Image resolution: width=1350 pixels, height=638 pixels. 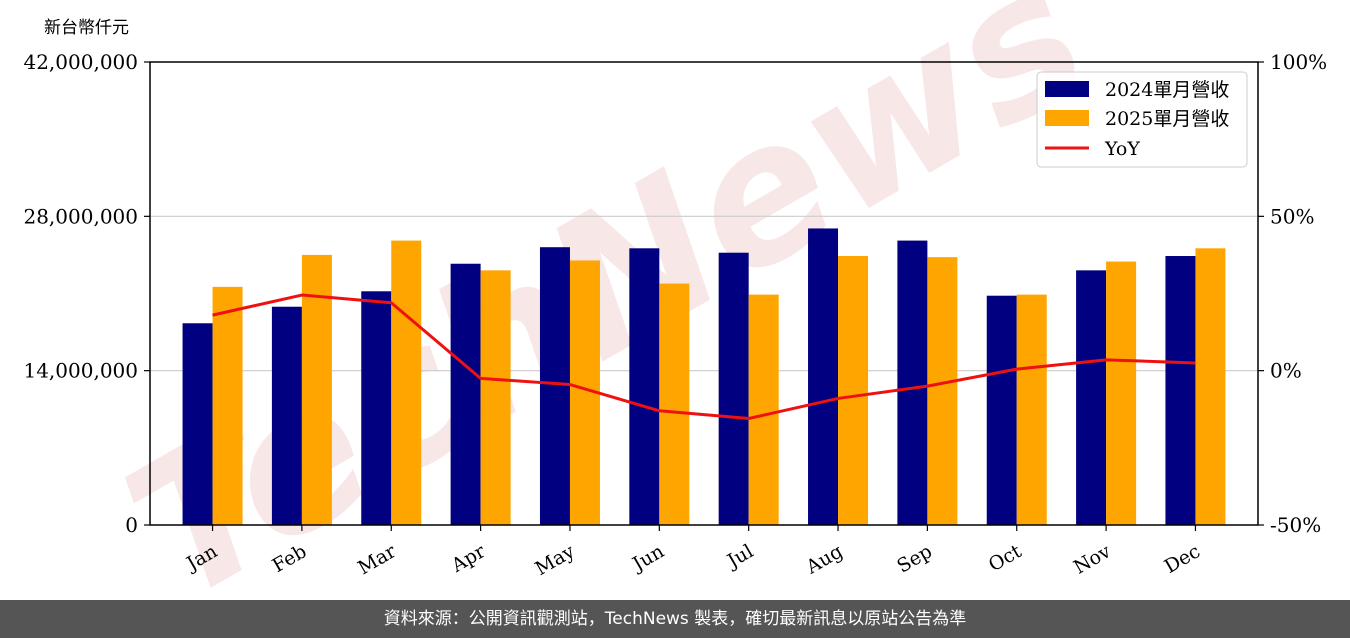 I want to click on legend-label-2025: 2025單月營收, so click(x=1167, y=119).